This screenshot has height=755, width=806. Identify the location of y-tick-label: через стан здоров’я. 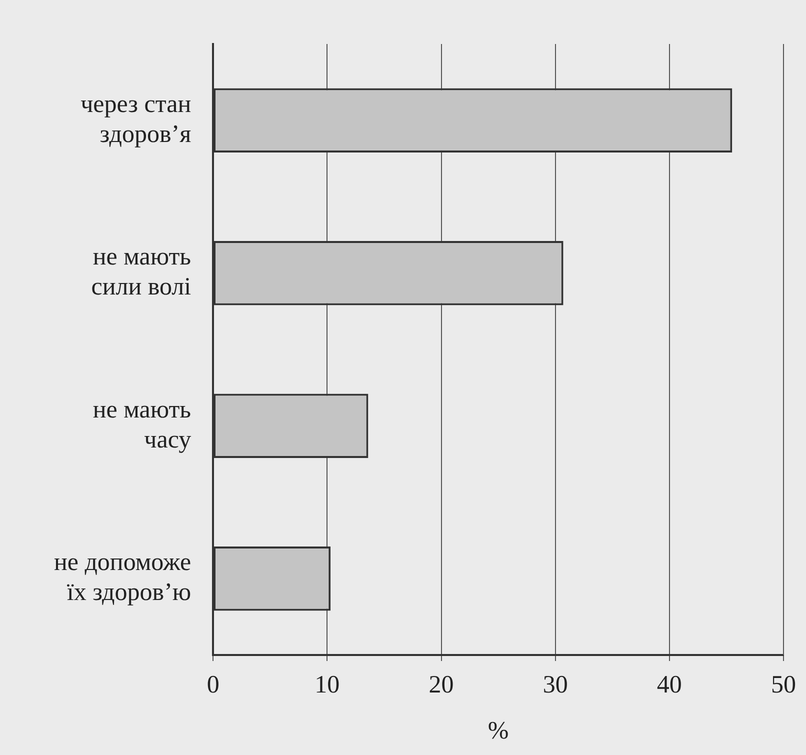
(136, 119).